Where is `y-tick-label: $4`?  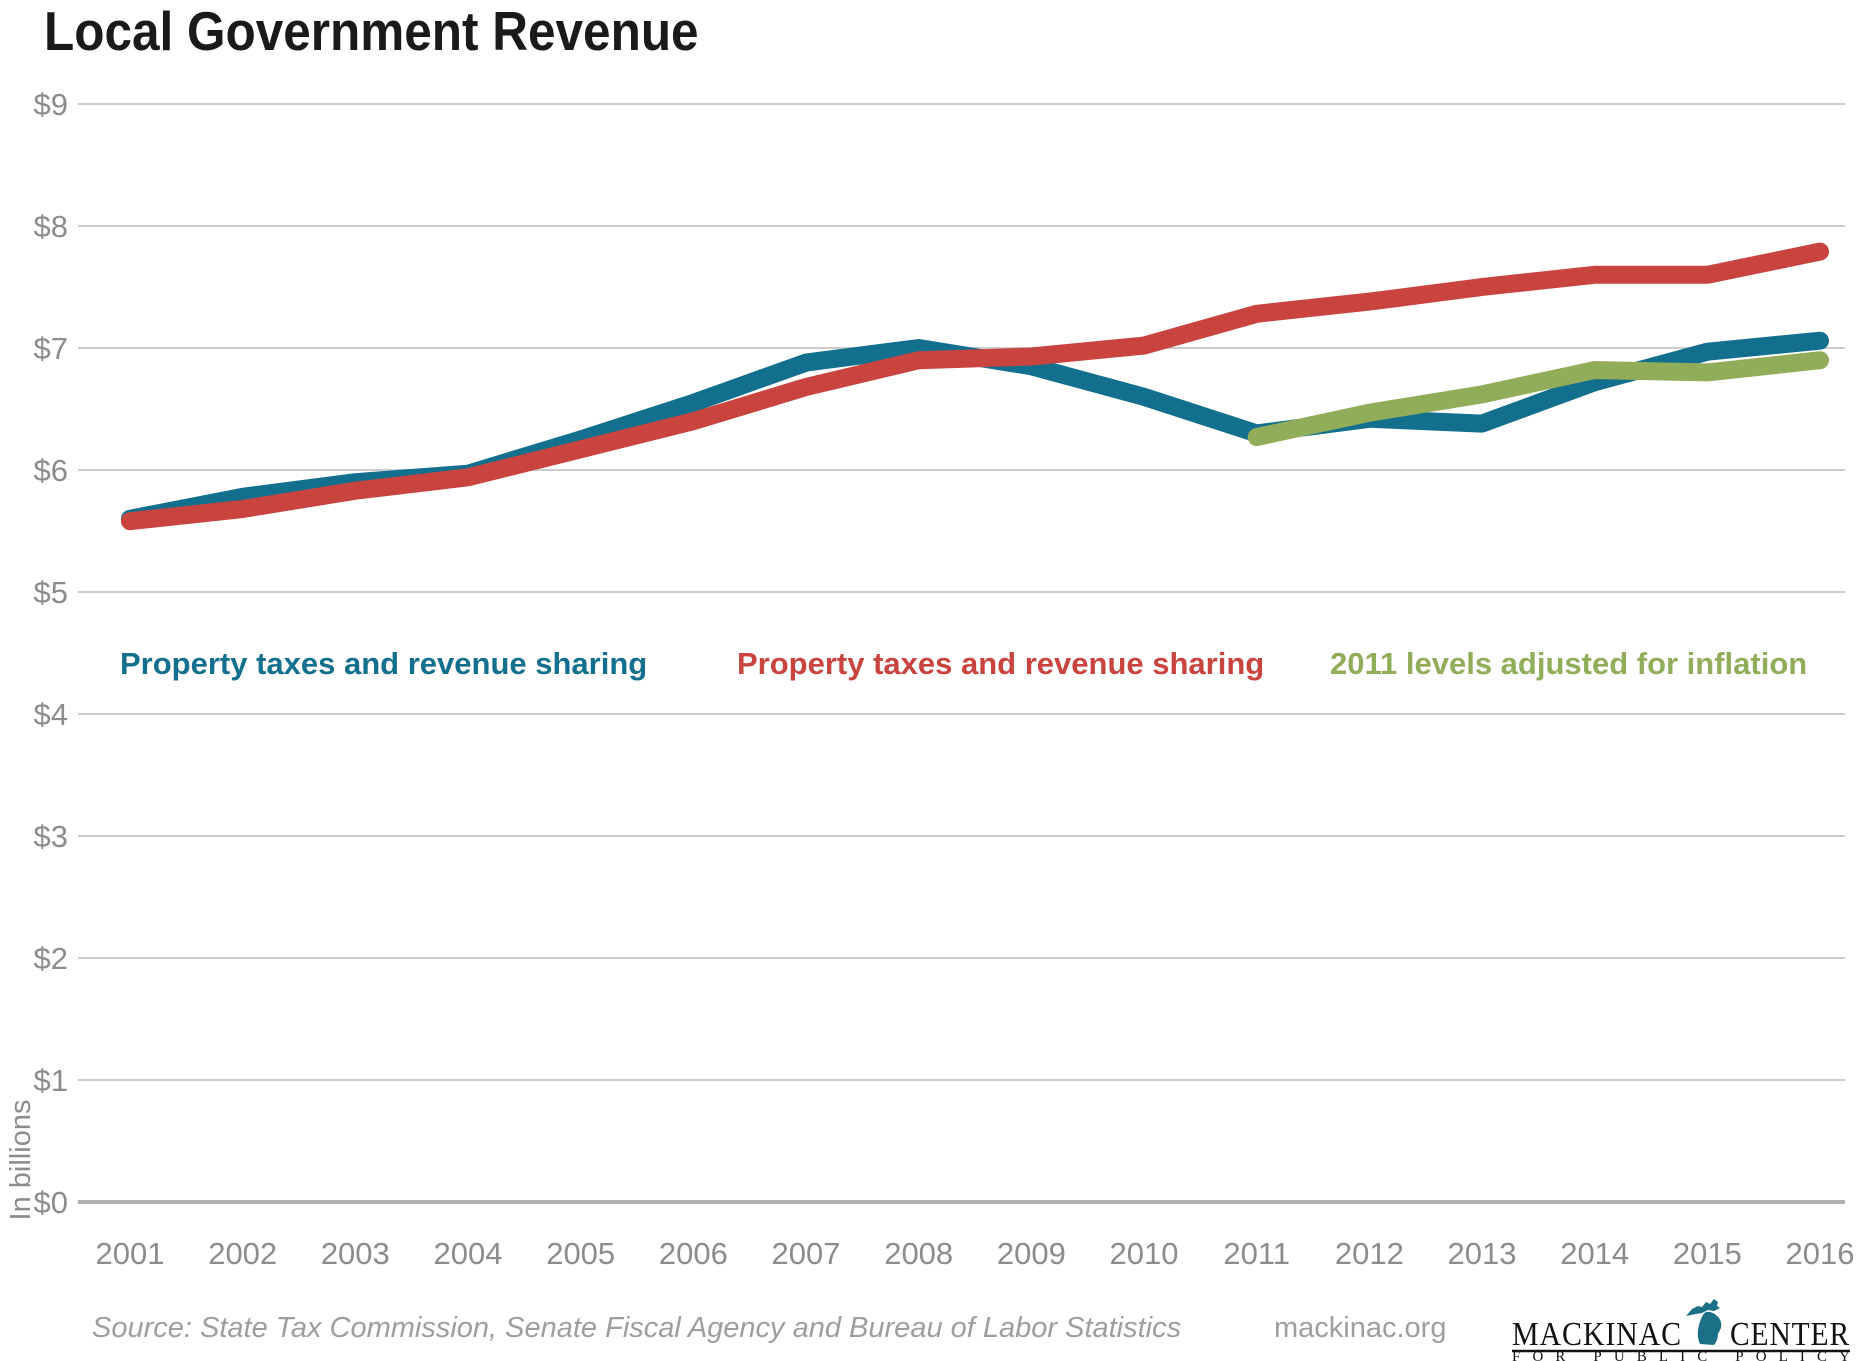 y-tick-label: $4 is located at coordinates (51, 714).